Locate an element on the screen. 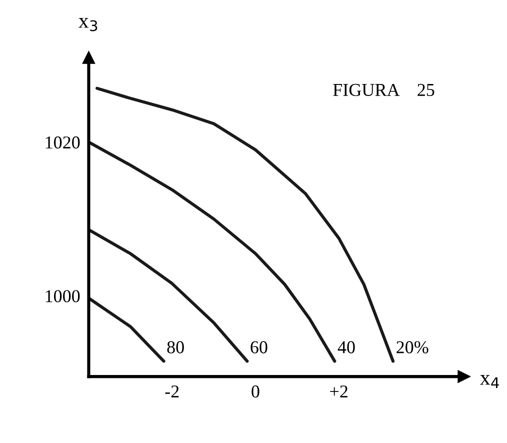 Image resolution: width=507 pixels, height=443 pixels. annotation: 20% is located at coordinates (412, 347).